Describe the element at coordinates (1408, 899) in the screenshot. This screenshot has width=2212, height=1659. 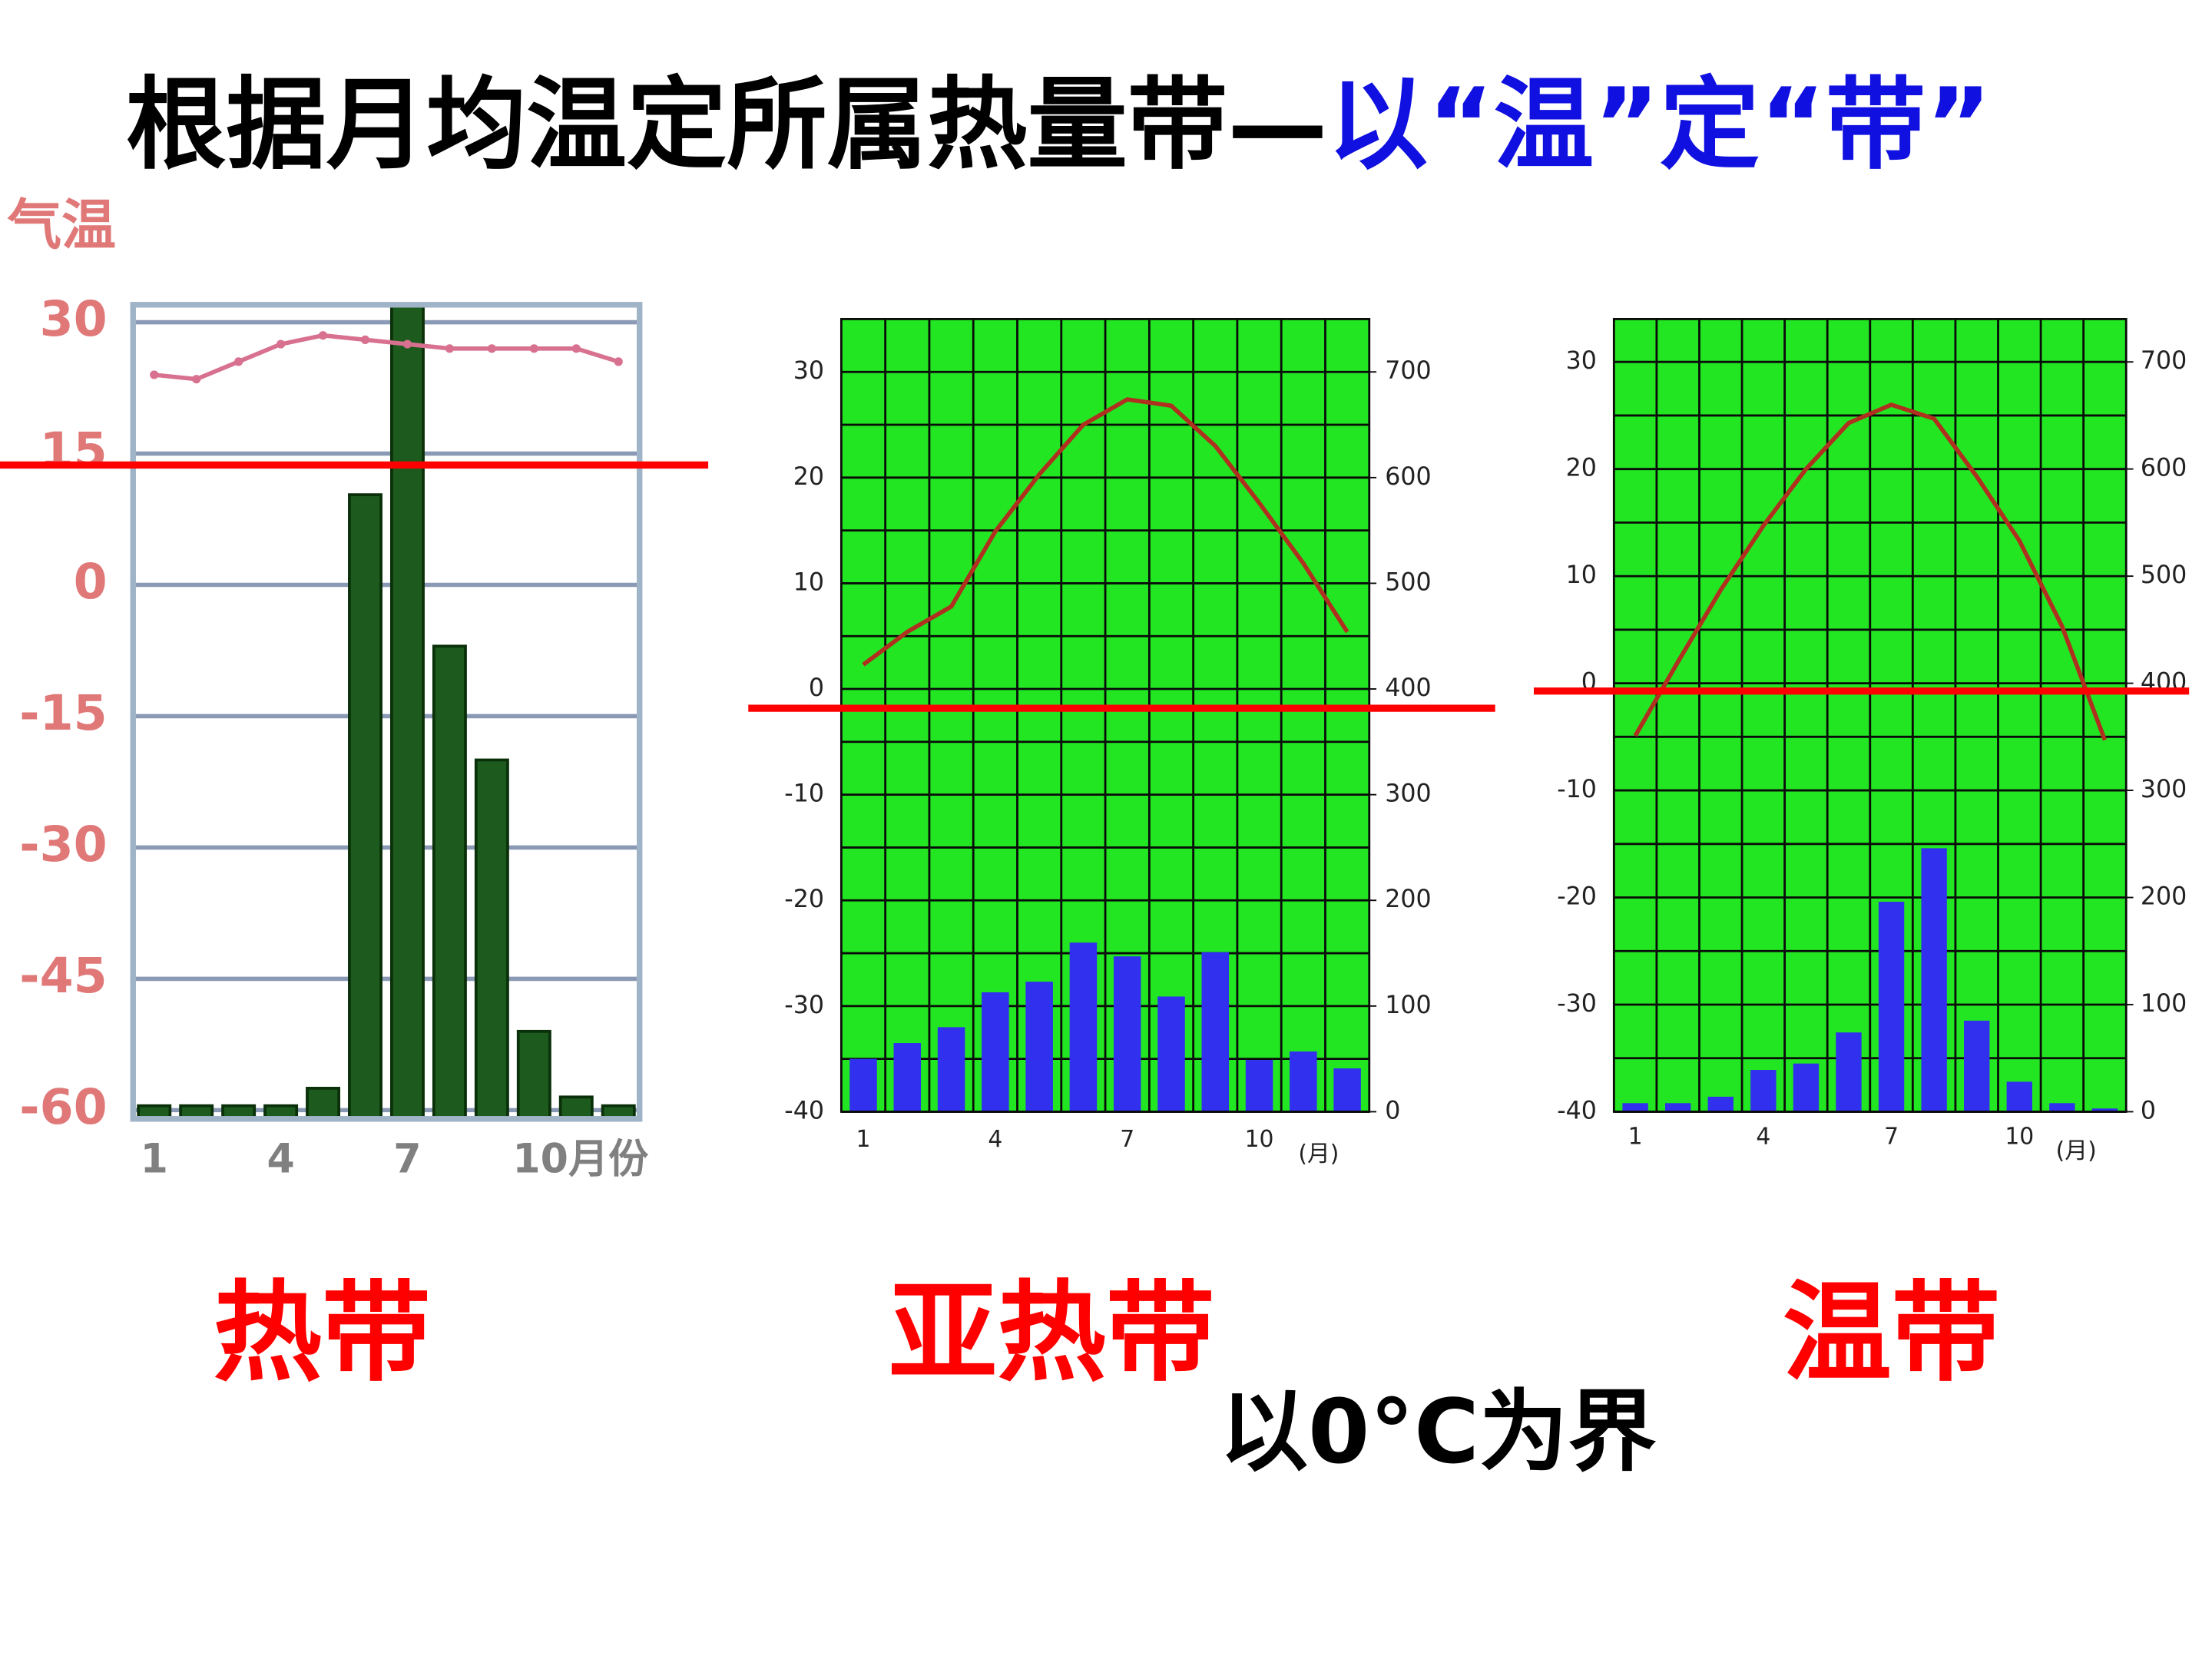
I see `y2-tick-label: 200` at that location.